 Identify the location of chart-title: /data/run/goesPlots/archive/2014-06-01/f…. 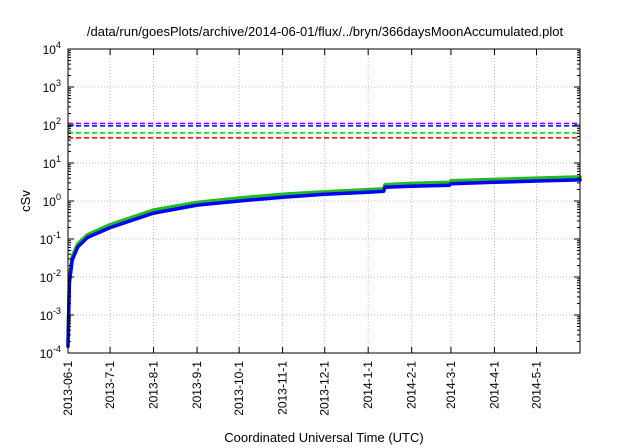
(325, 31).